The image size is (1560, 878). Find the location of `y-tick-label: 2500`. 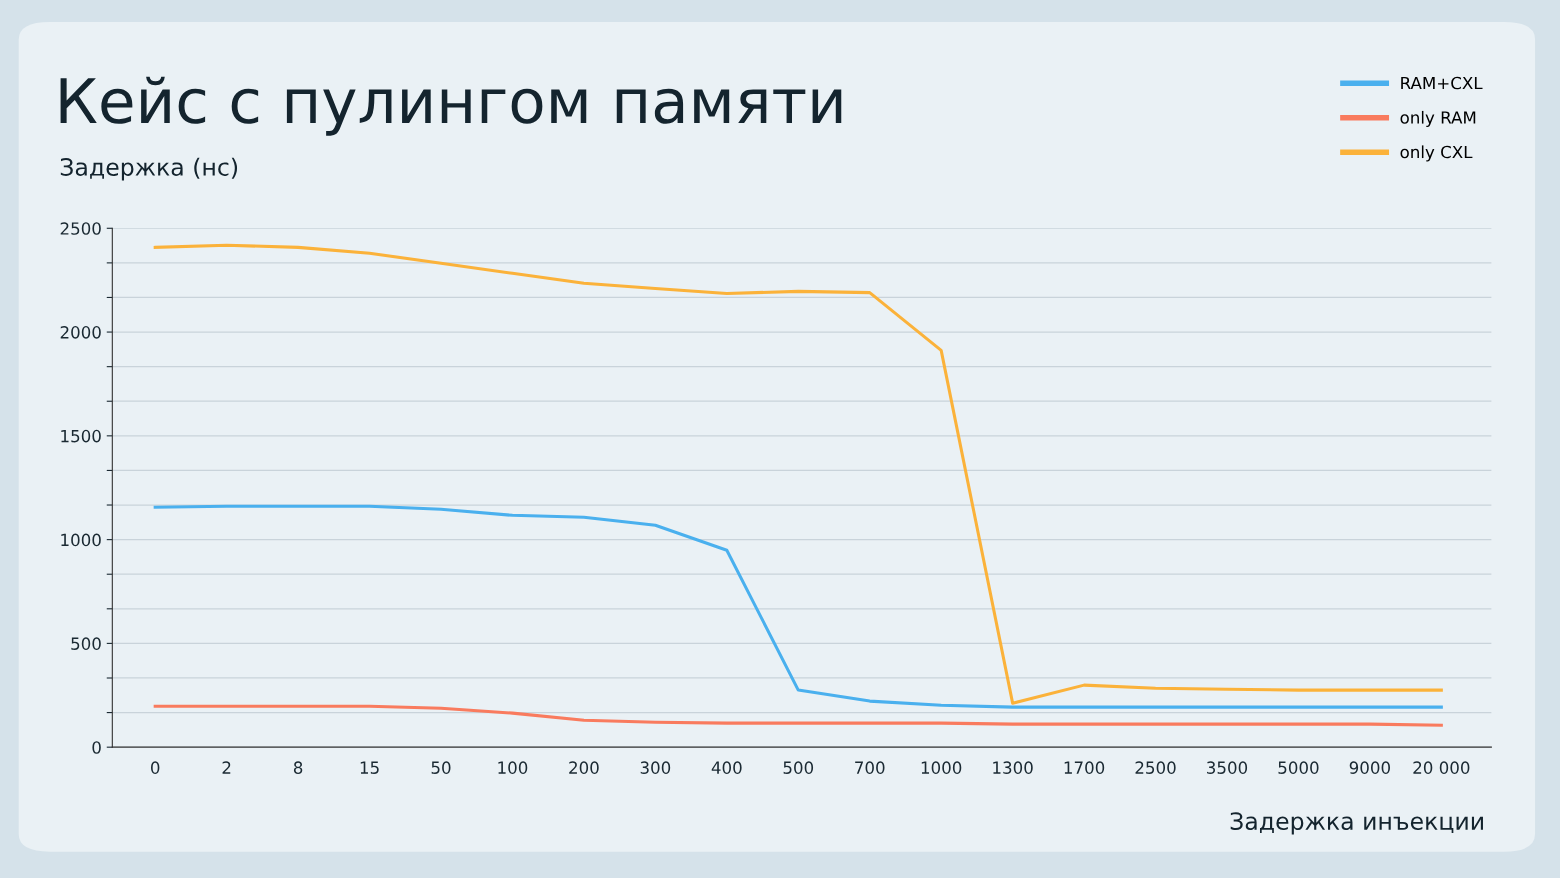

y-tick-label: 2500 is located at coordinates (80, 228).